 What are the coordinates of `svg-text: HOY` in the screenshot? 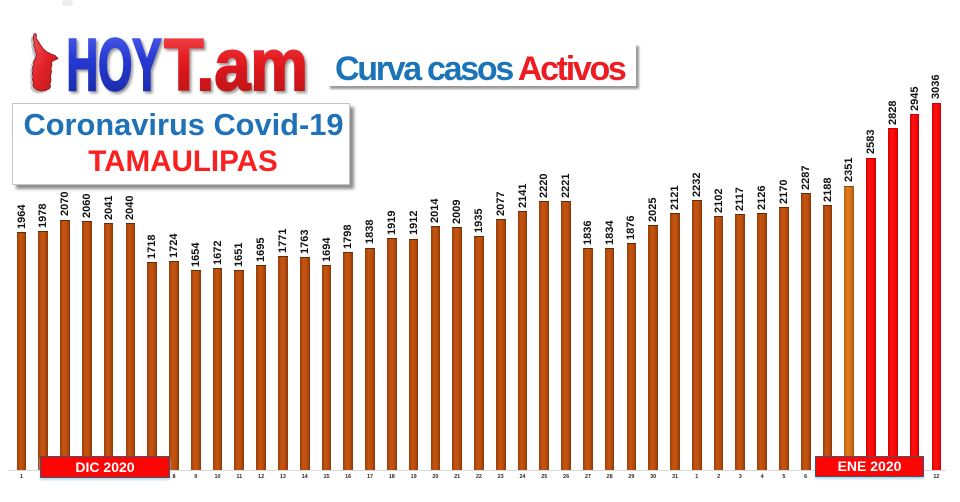 It's located at (114, 64).